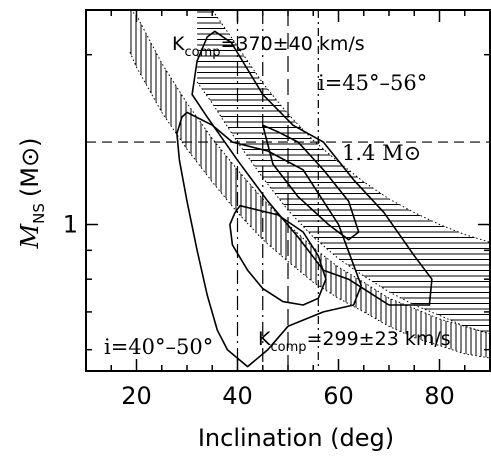  What do you see at coordinates (30, 235) in the screenshot?
I see `y-axis-label-main: M` at bounding box center [30, 235].